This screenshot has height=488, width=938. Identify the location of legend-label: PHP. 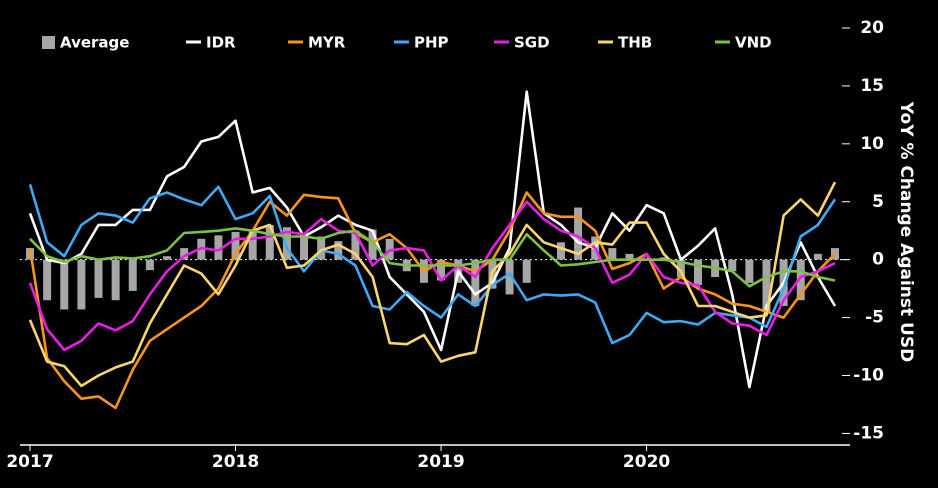
(431, 43).